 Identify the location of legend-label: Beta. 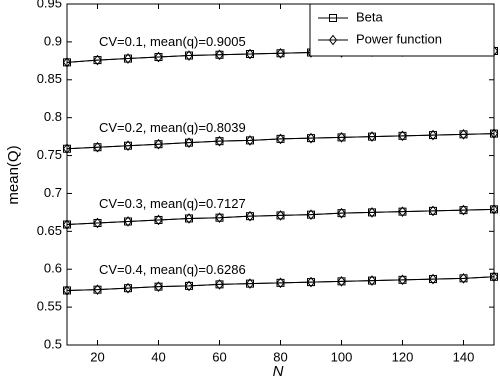
(370, 16).